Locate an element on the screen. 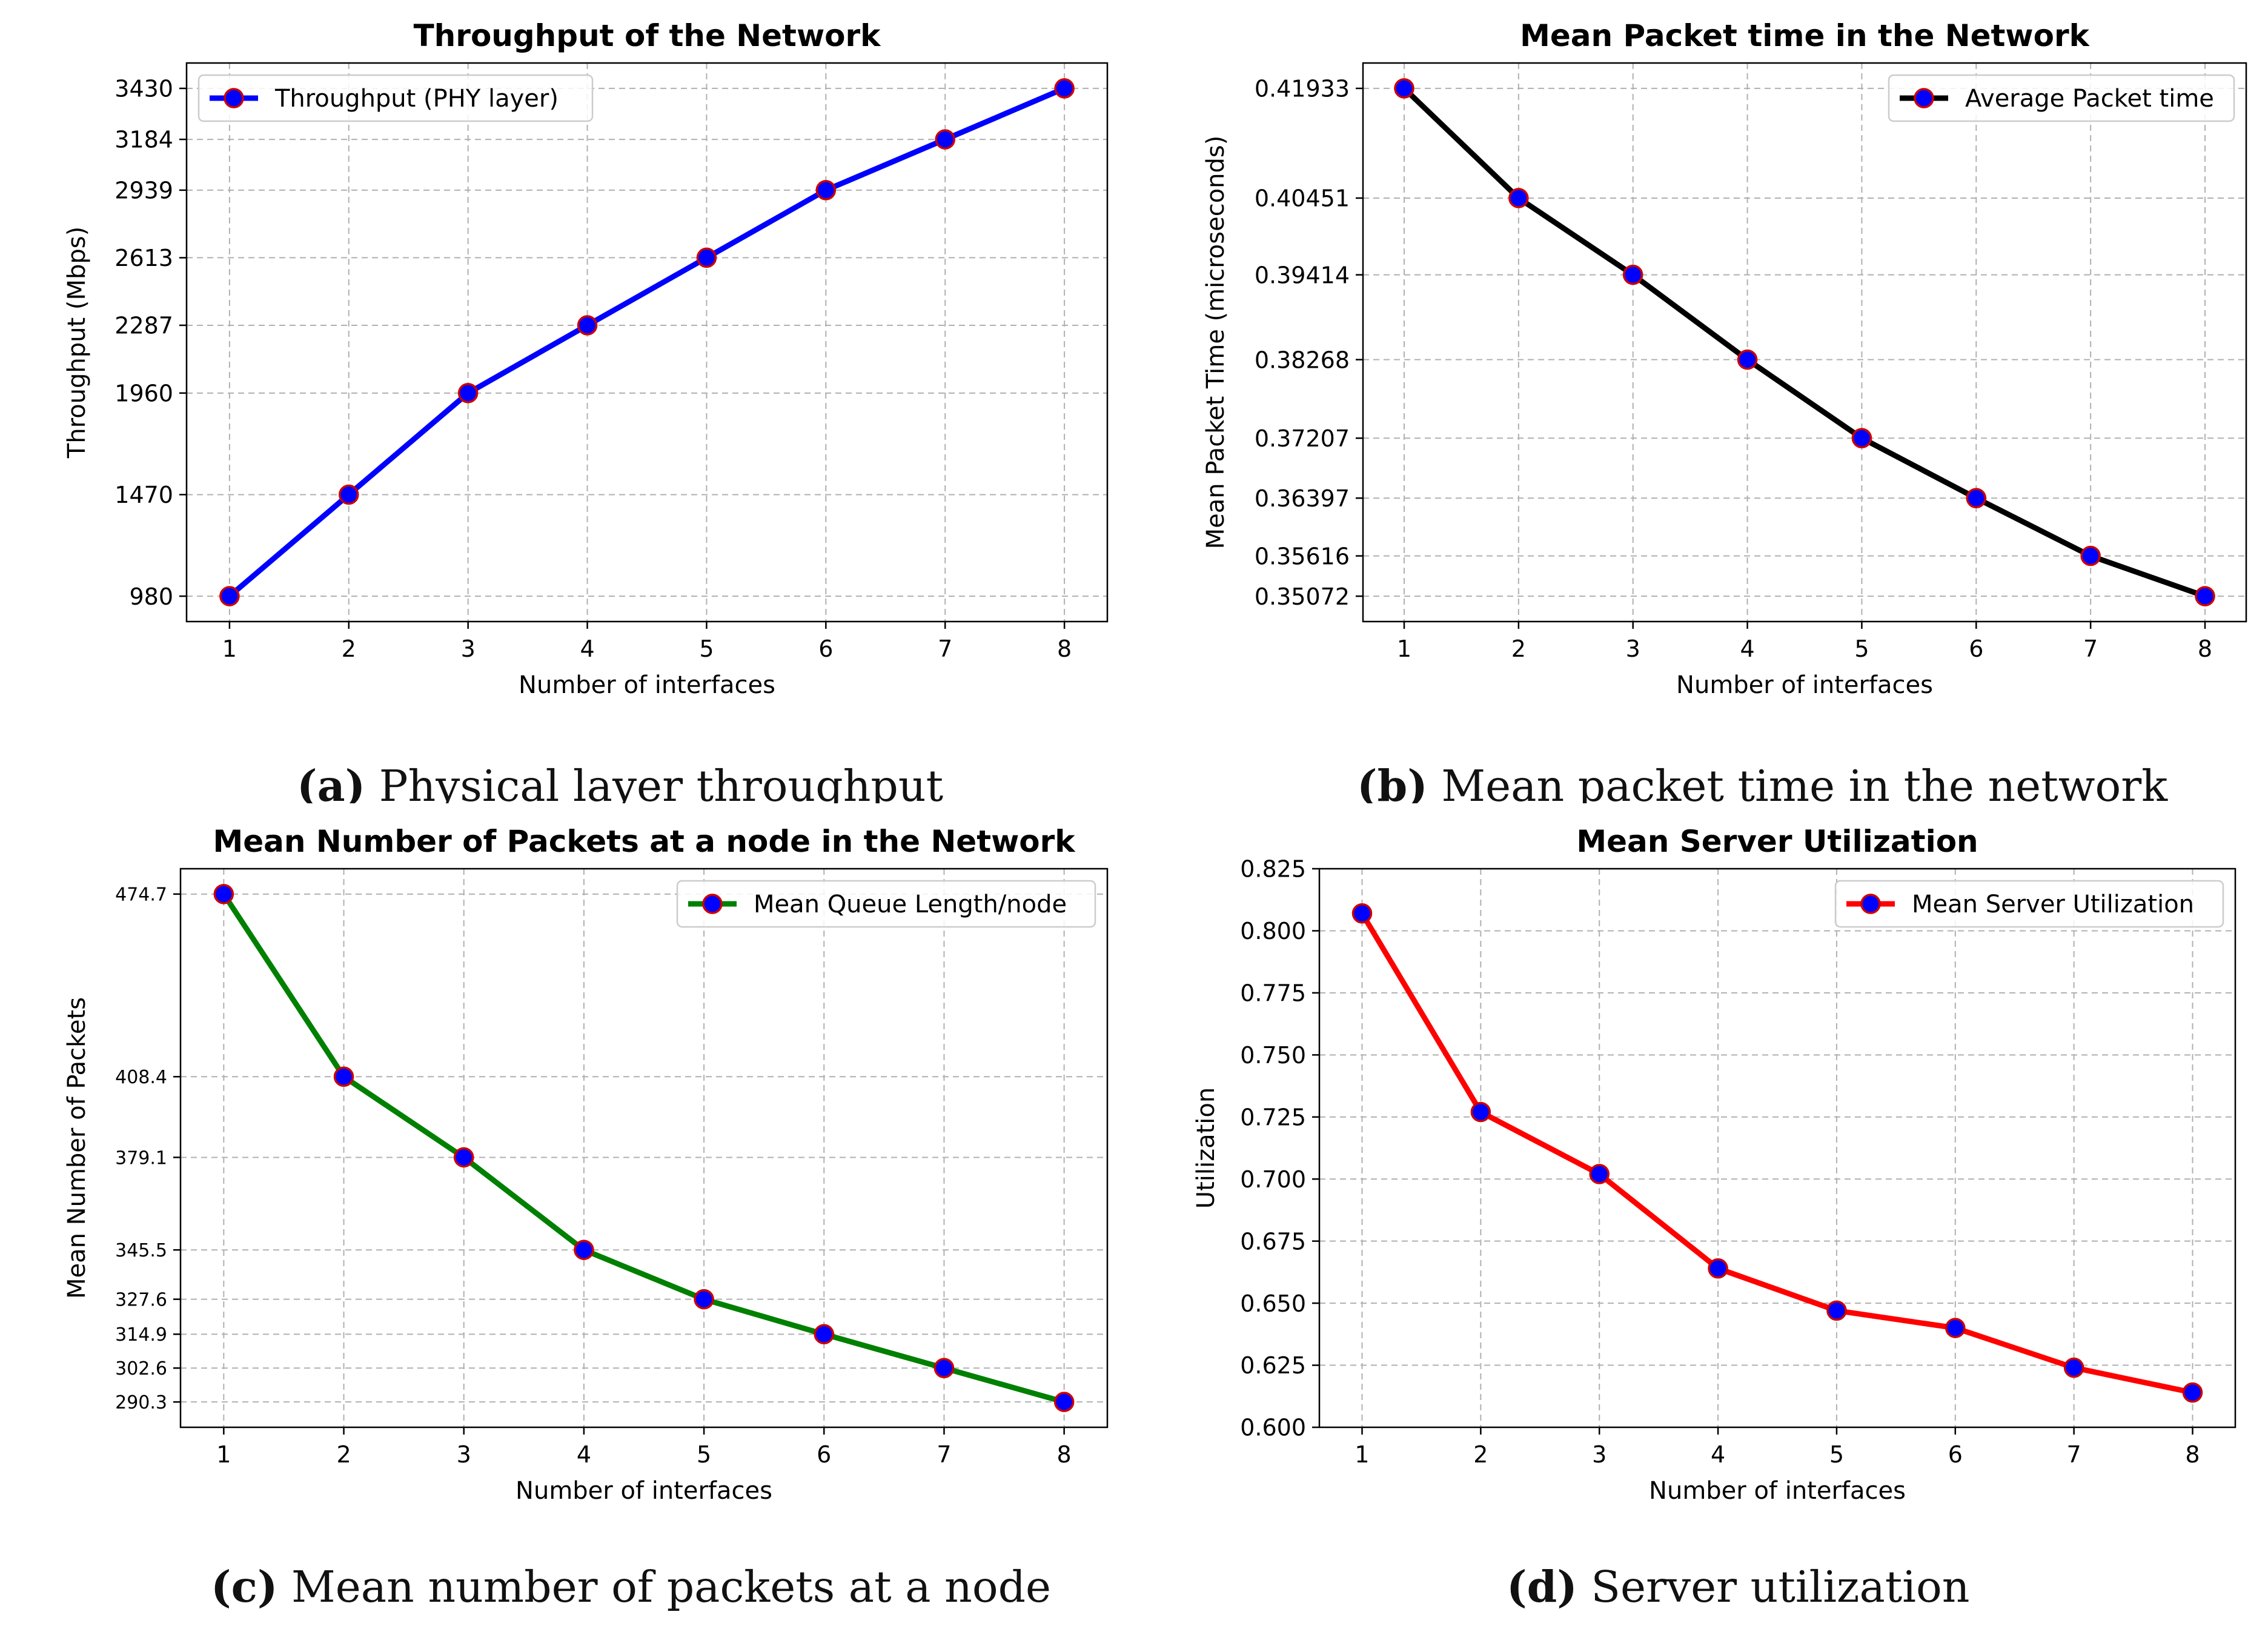 The image size is (2268, 1626). y-tick-label: 0.825 is located at coordinates (1273, 869).